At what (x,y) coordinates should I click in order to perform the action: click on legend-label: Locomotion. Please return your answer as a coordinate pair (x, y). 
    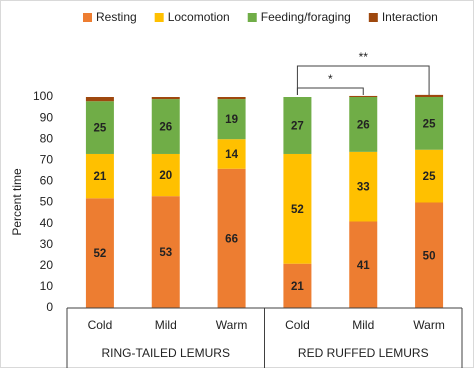
    Looking at the image, I should click on (199, 17).